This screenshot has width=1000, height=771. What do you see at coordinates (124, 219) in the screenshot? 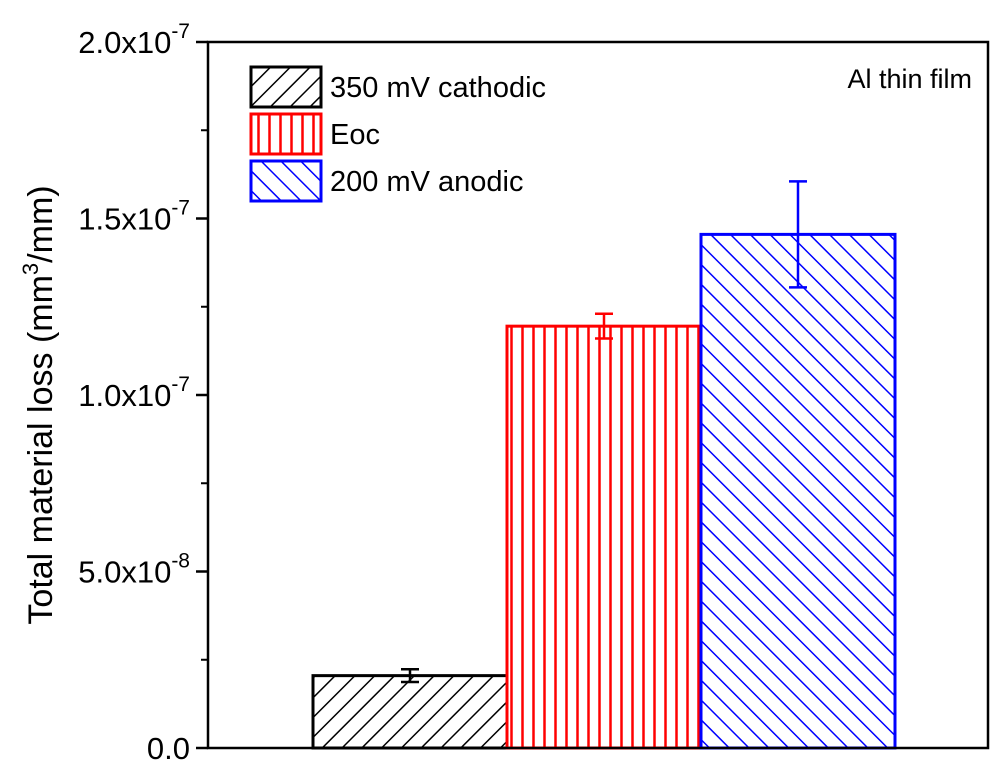
I see `y-tick-mantissa: 1.5x10` at bounding box center [124, 219].